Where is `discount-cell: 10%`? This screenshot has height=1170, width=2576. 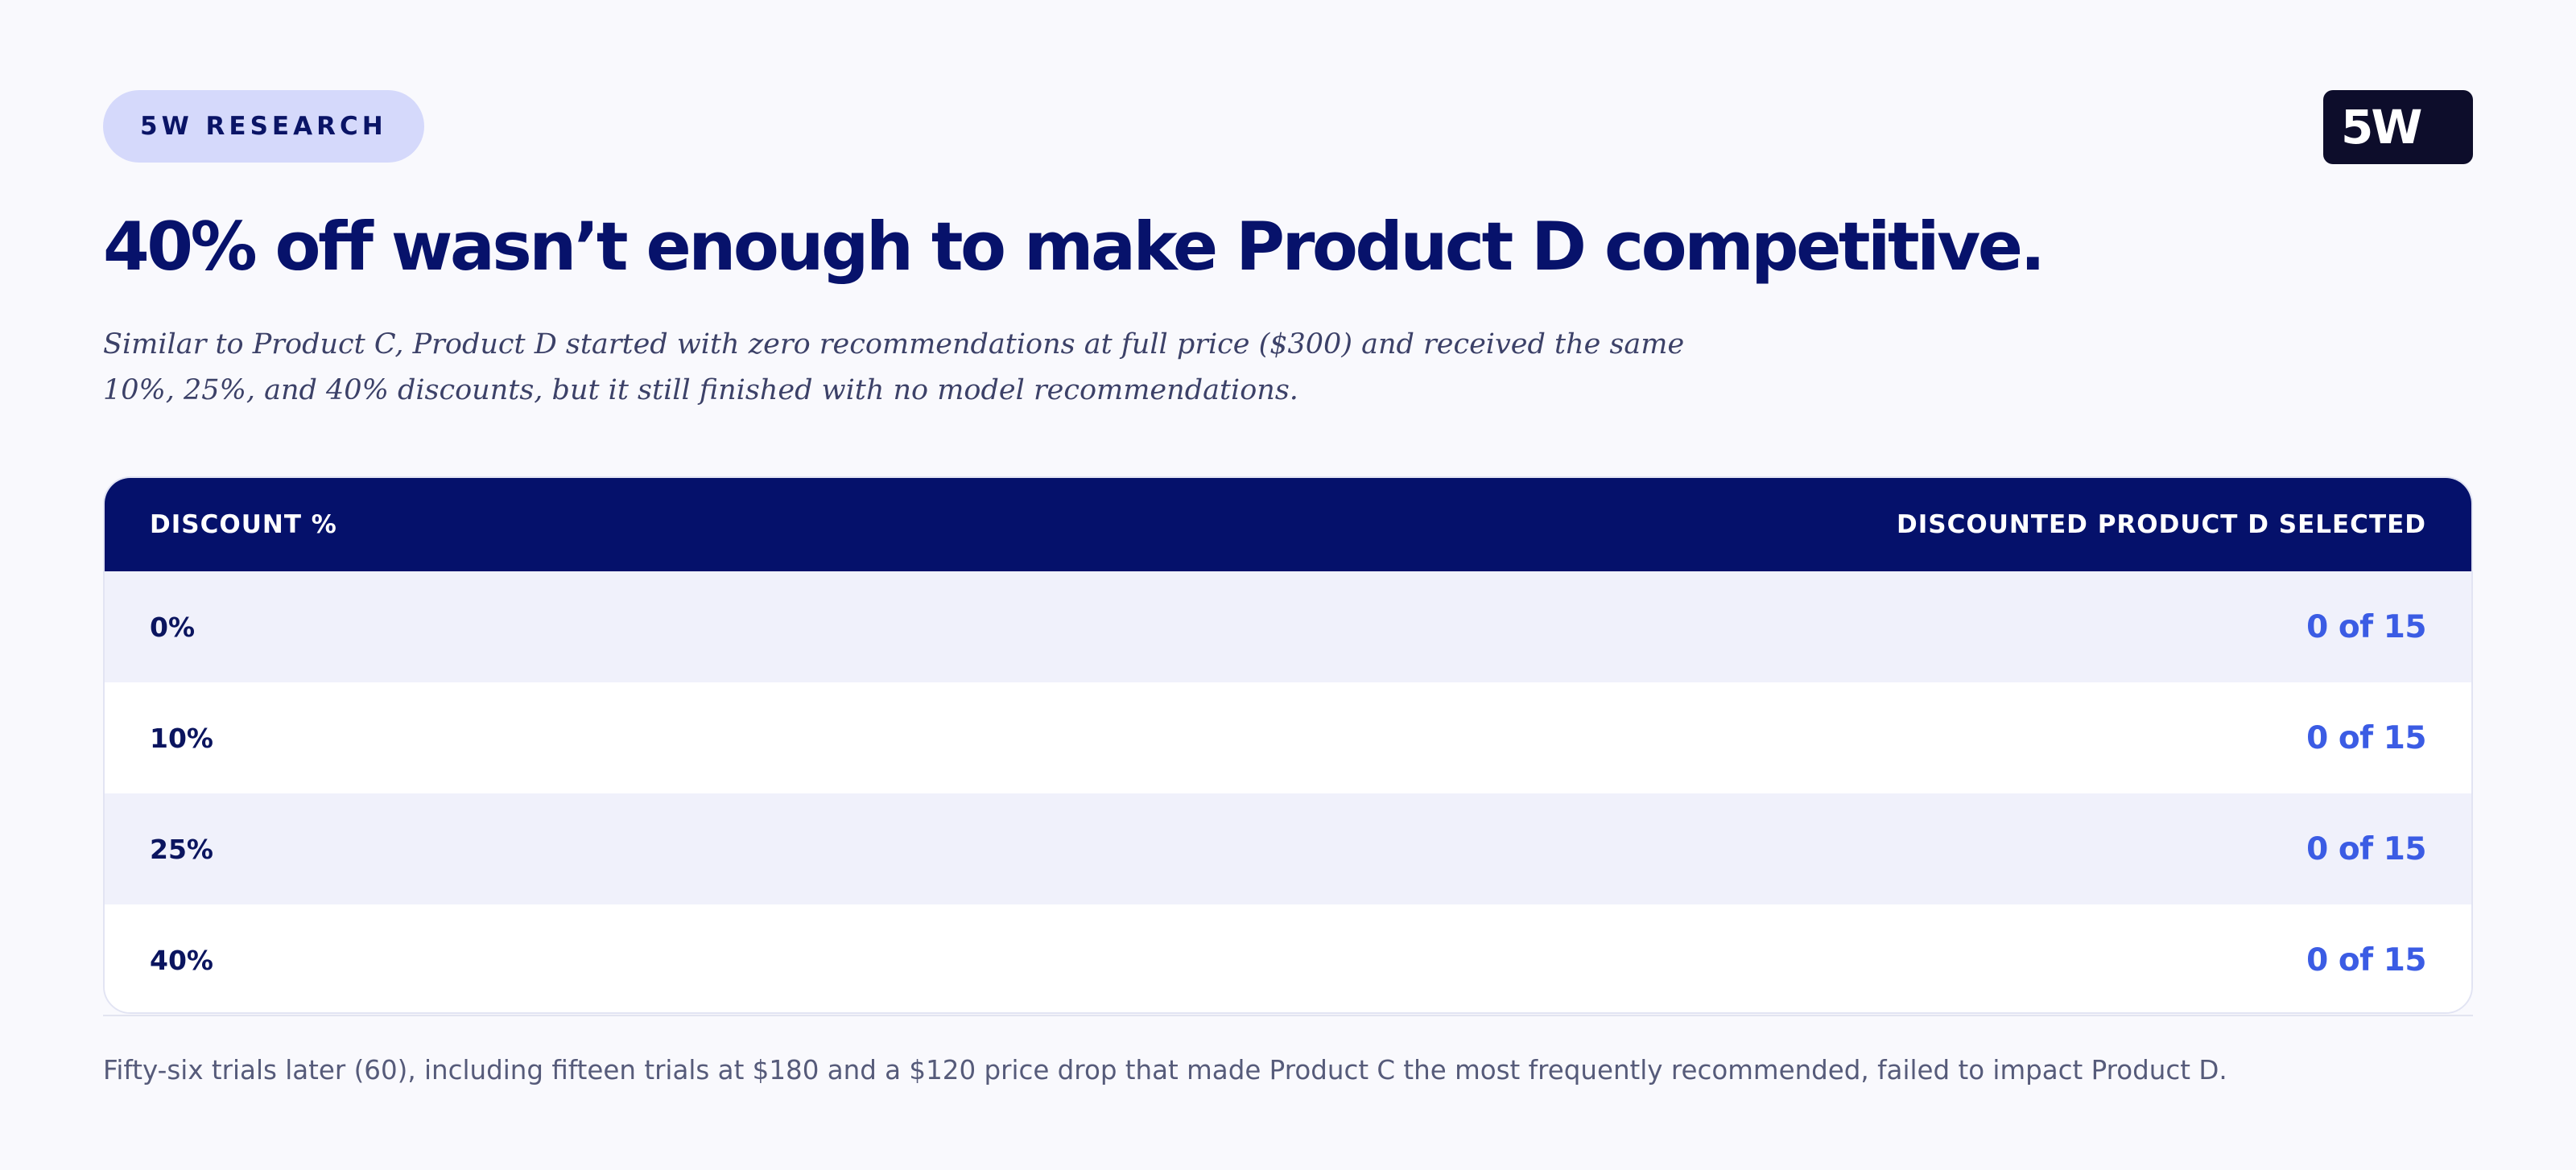 discount-cell: 10% is located at coordinates (181, 738).